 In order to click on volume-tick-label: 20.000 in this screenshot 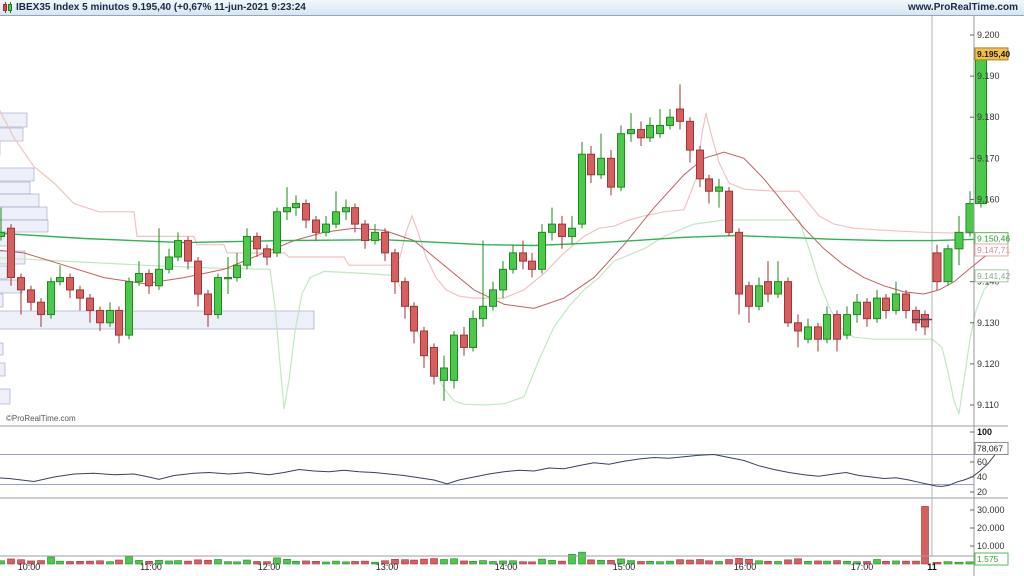, I will do `click(991, 528)`.